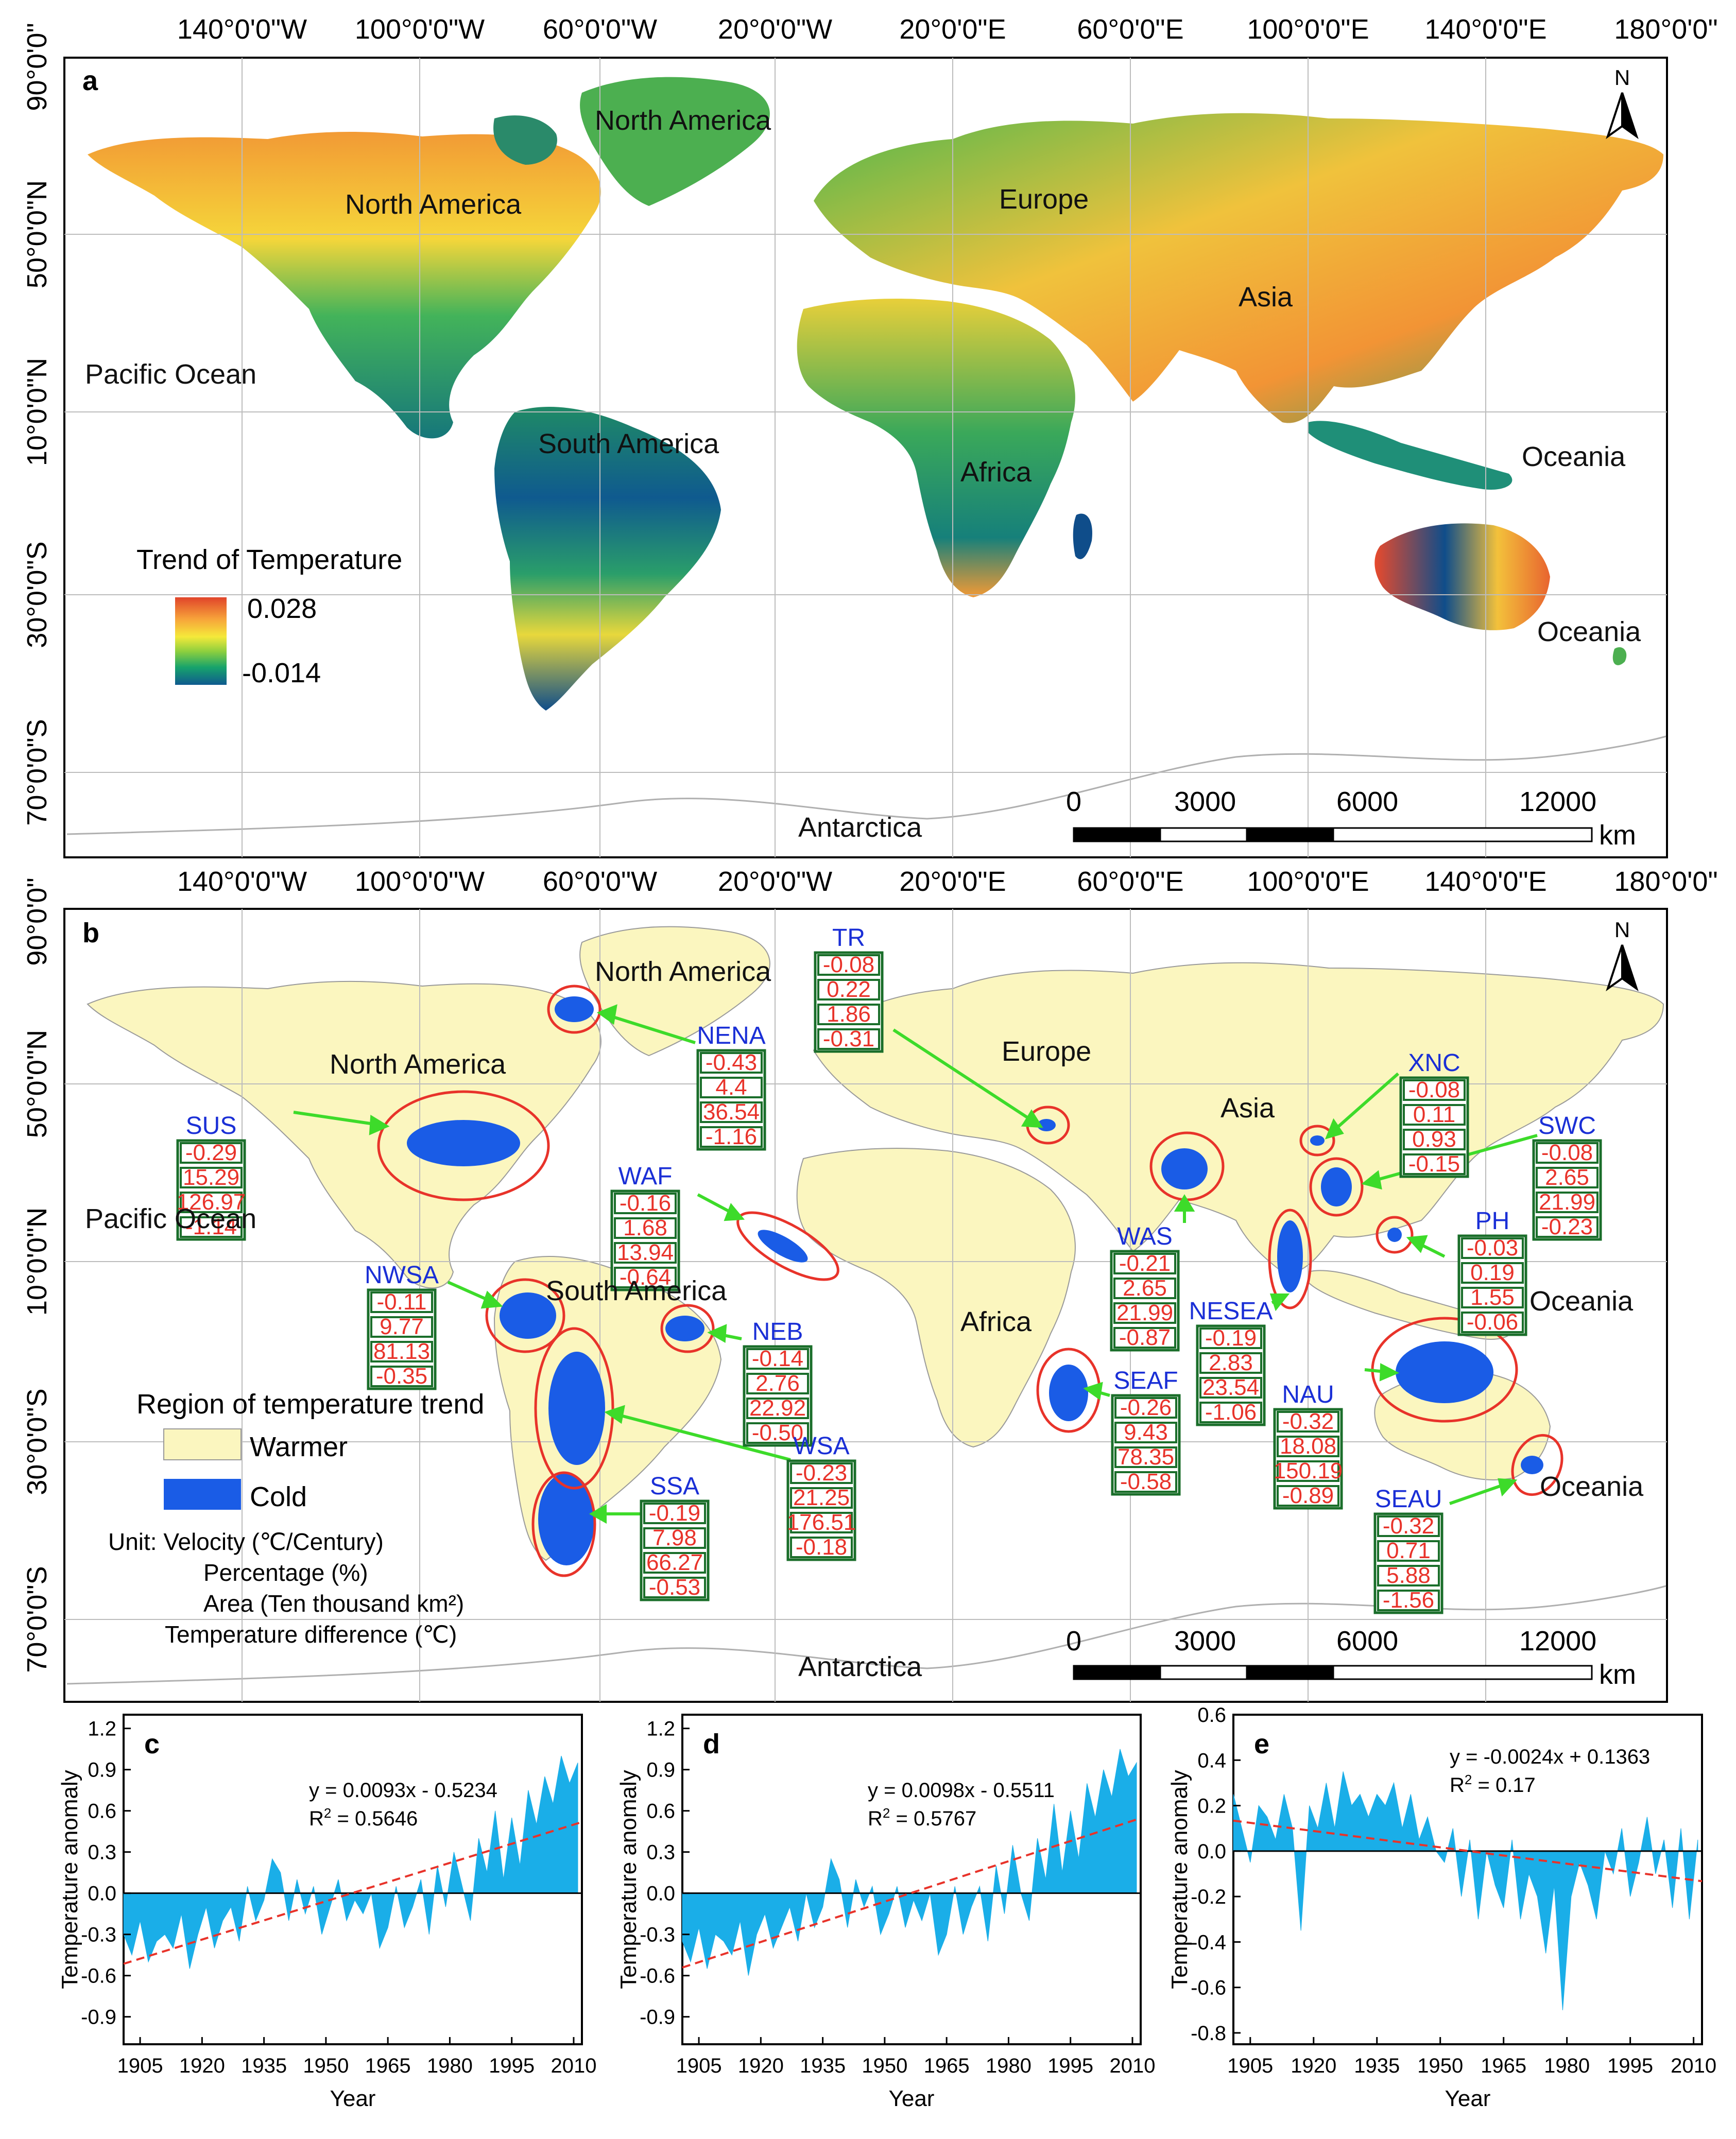 The image size is (1736, 2139). Describe the element at coordinates (344, 1134) in the screenshot. I see `map-b-north-america-shape` at that location.